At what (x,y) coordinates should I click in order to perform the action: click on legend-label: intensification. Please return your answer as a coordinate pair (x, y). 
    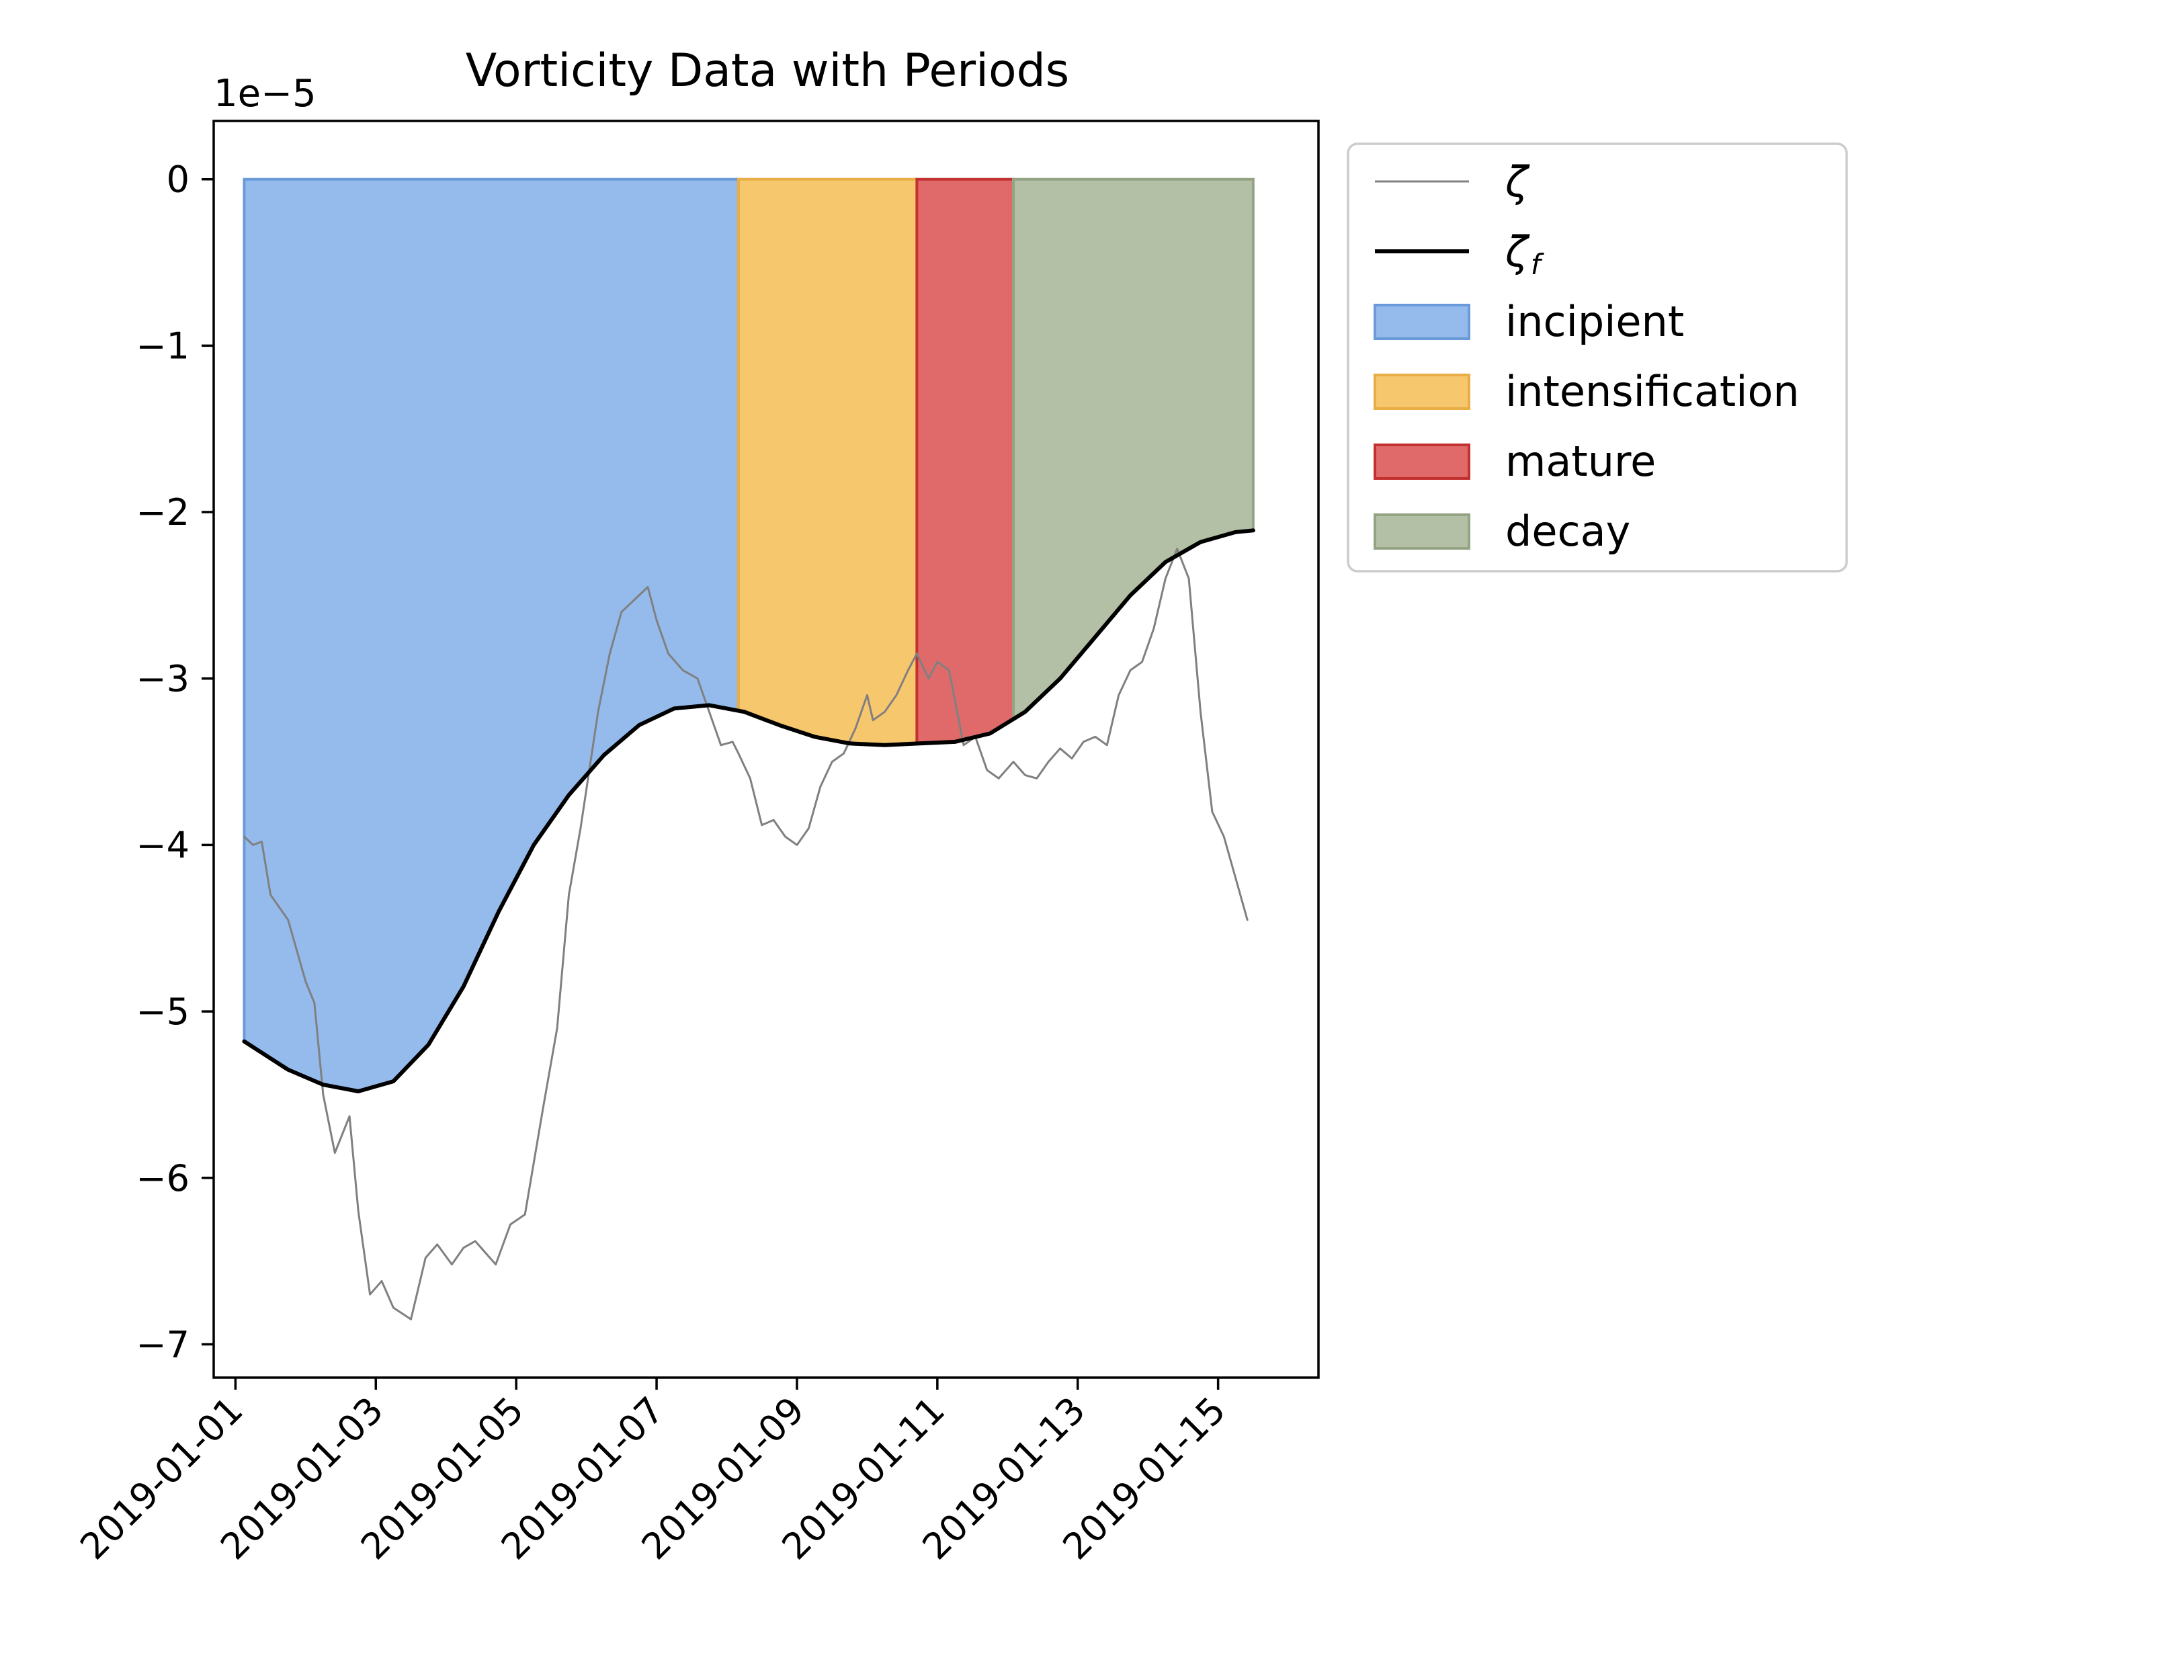
    Looking at the image, I should click on (1653, 392).